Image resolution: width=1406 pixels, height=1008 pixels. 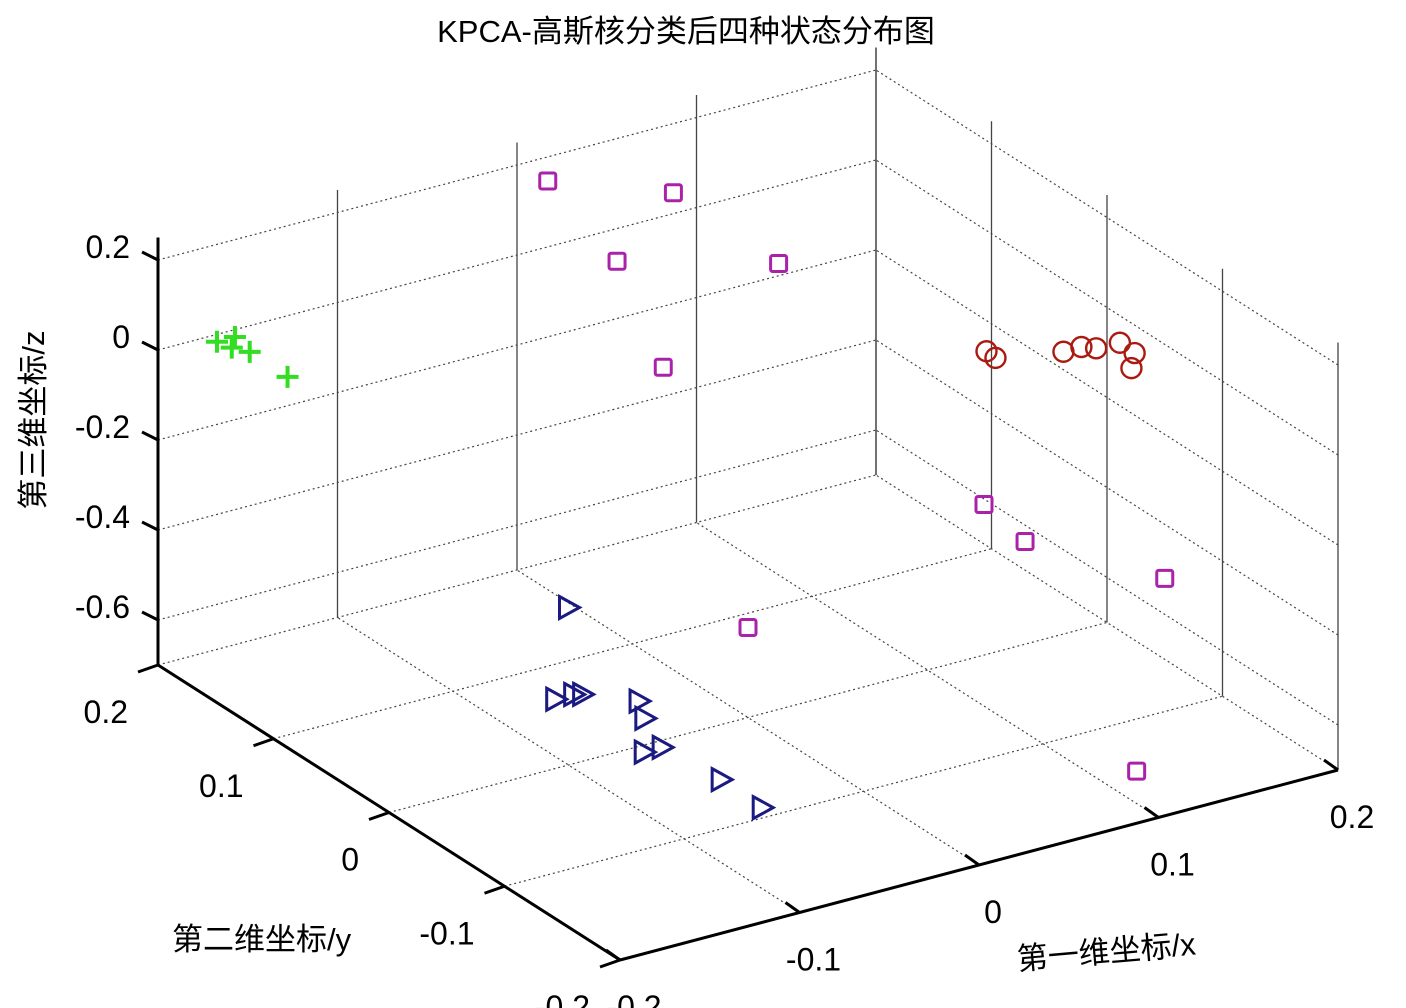 What do you see at coordinates (108, 247) in the screenshot?
I see `z-tick-label: 0.2` at bounding box center [108, 247].